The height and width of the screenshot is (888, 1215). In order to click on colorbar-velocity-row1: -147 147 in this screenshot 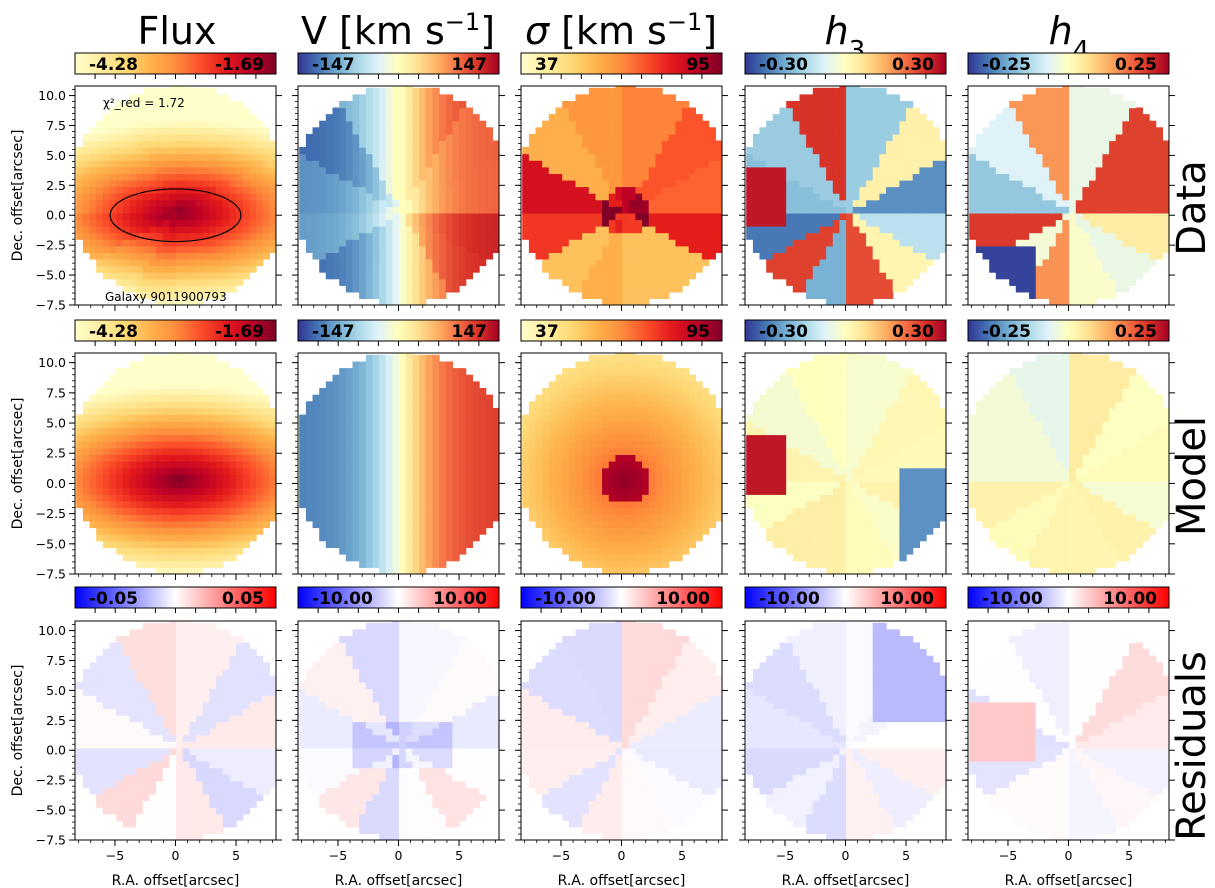, I will do `click(398, 65)`.